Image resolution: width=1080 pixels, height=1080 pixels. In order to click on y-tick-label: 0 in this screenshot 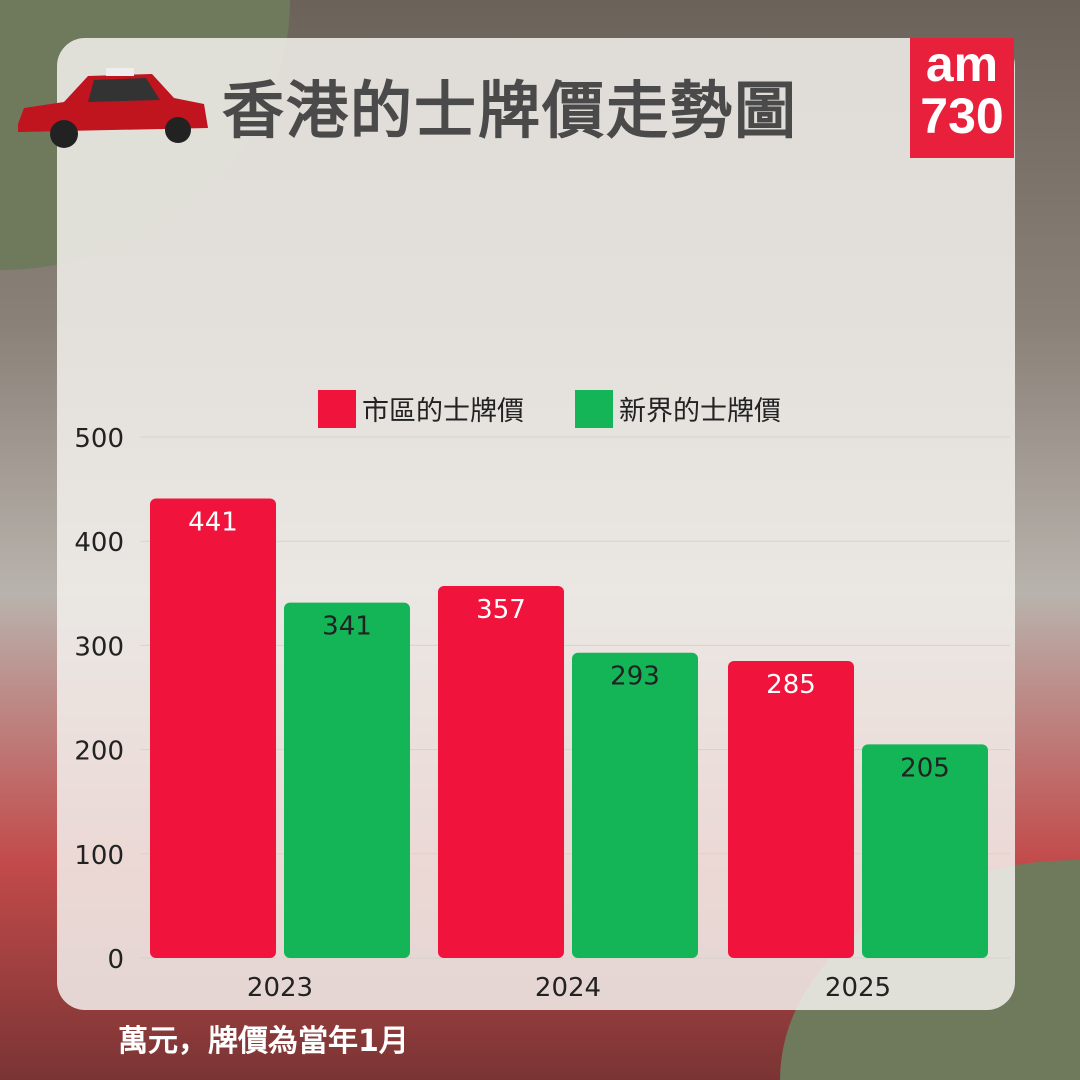, I will do `click(115, 960)`.